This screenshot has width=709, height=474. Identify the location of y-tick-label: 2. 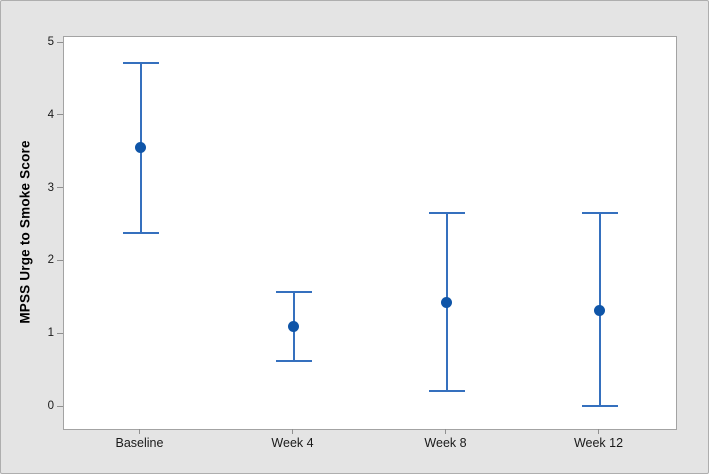
(50, 260).